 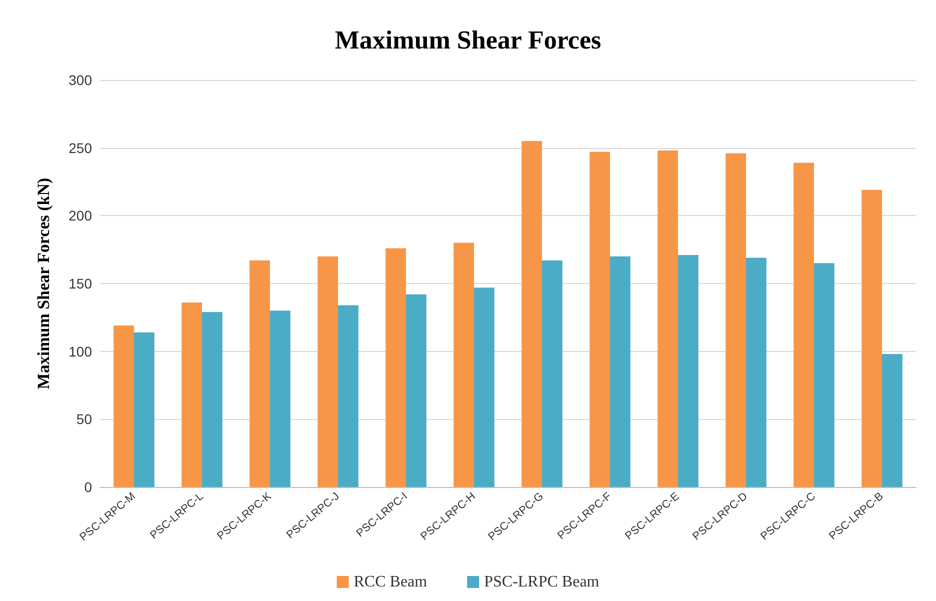 I want to click on legend-label: PSC-LRPC Beam, so click(x=542, y=582).